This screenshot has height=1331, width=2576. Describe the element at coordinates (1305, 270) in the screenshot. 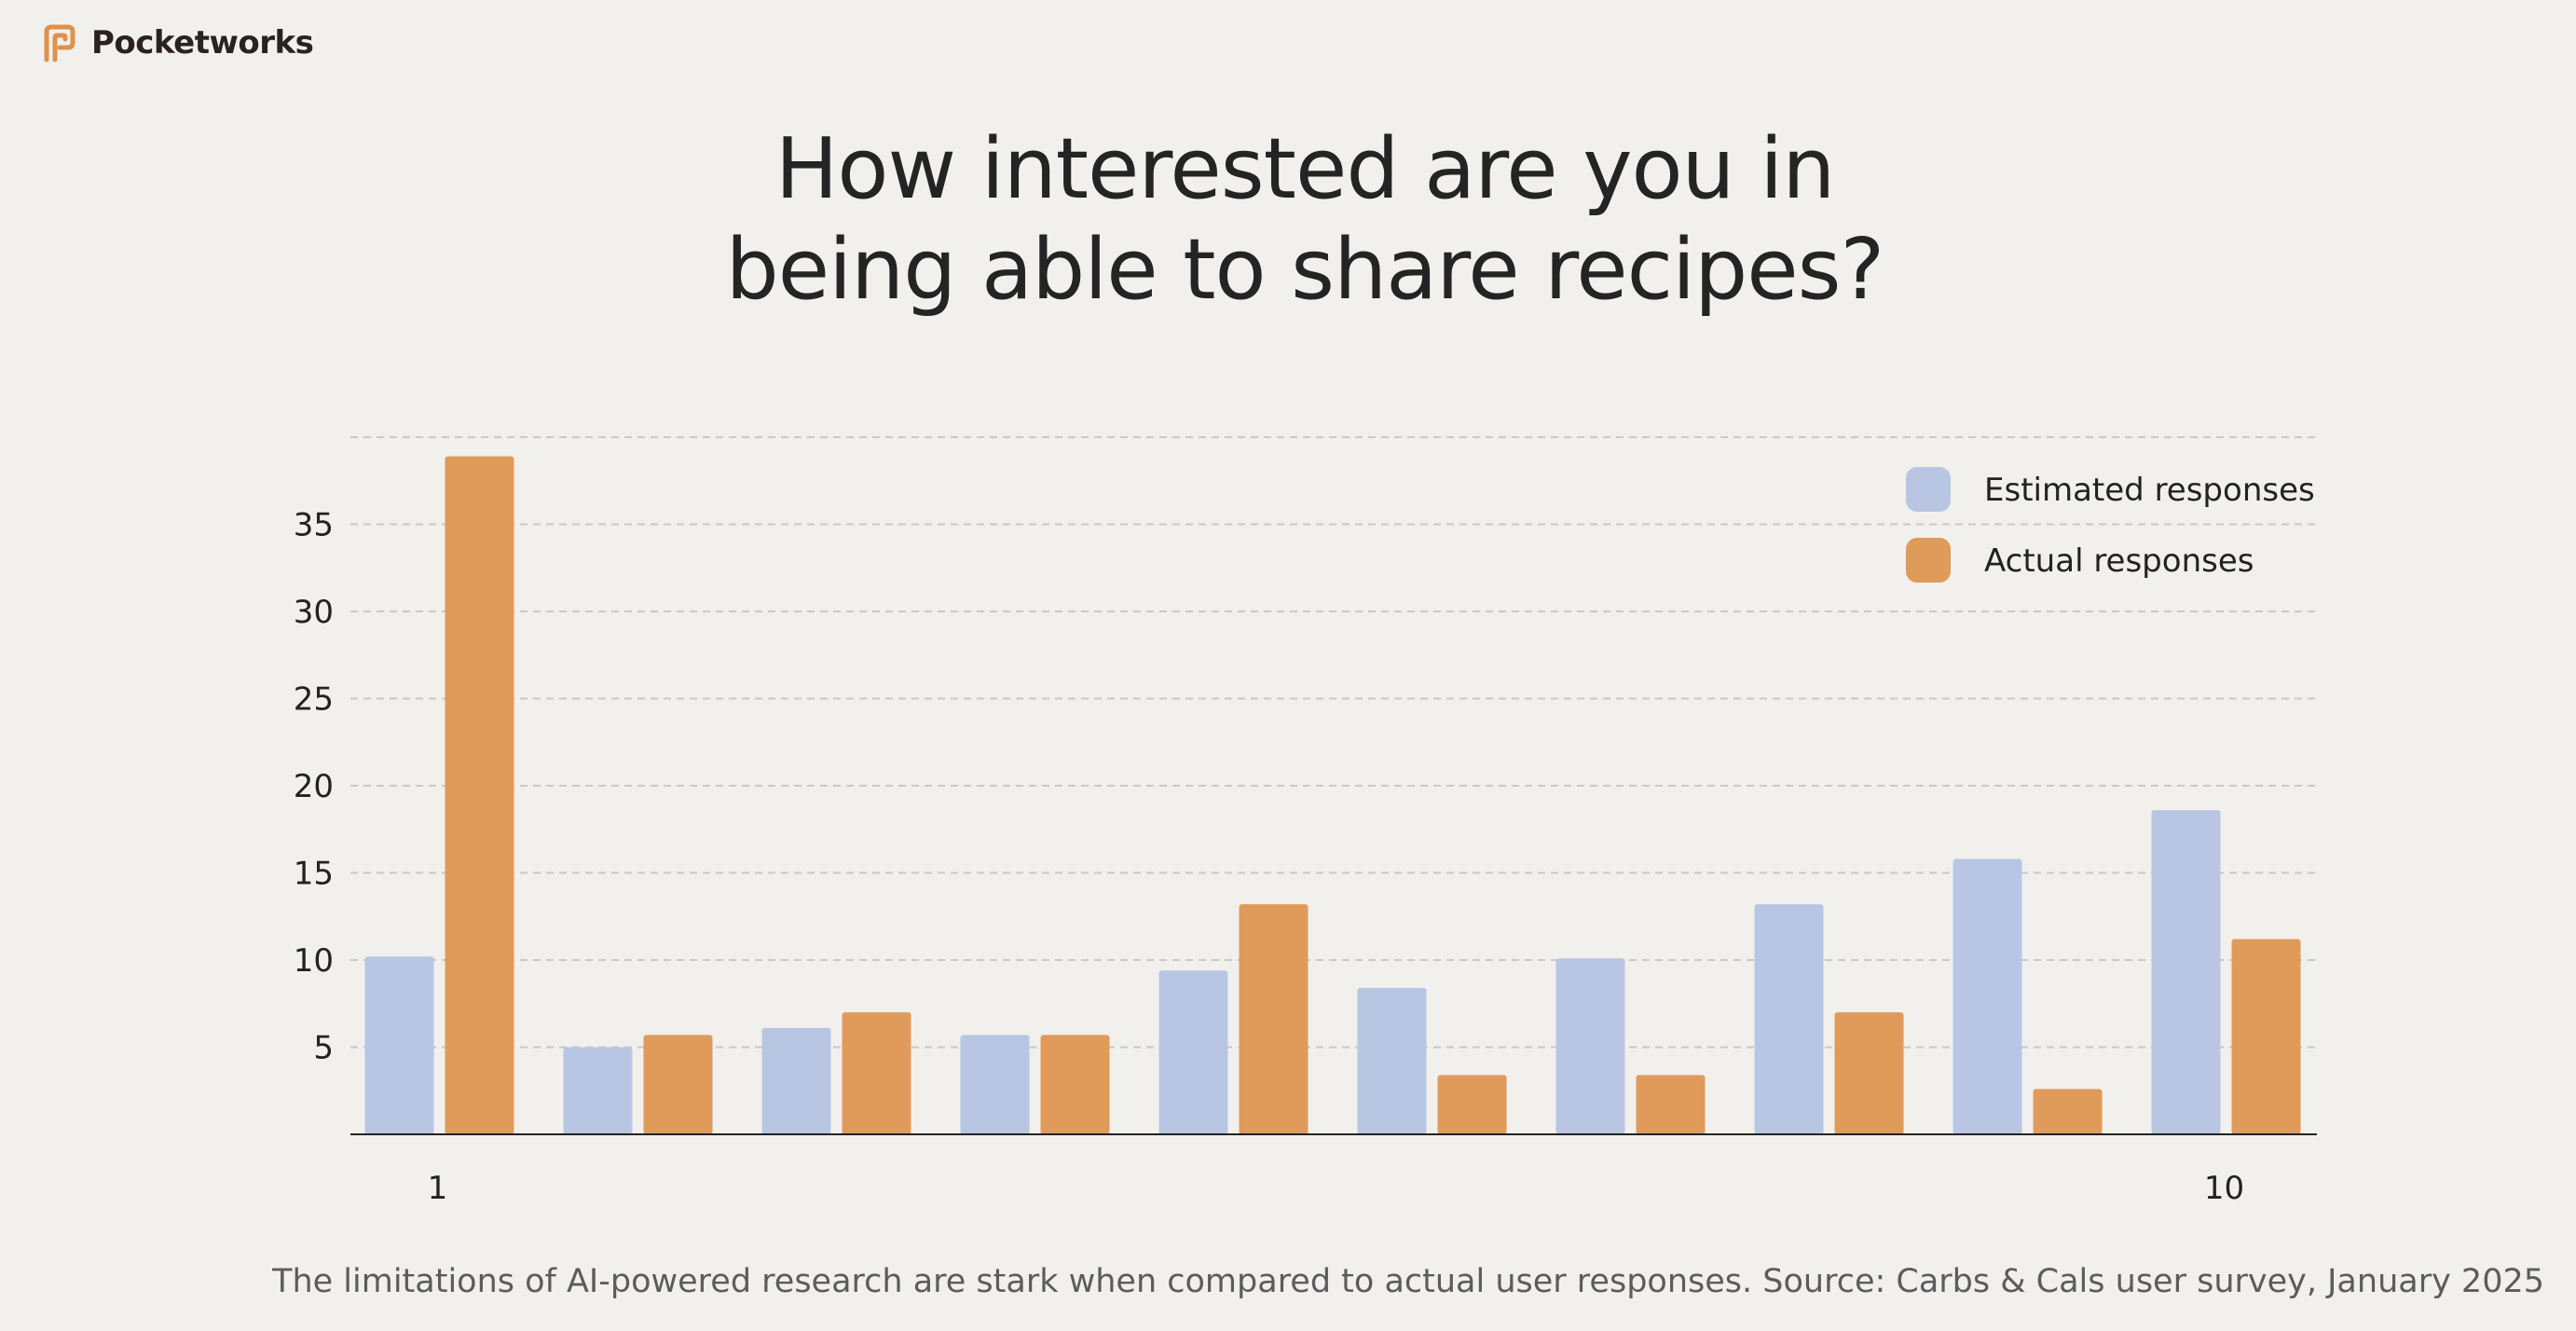

I see `chart-title-line-2: being able to share recipes?` at that location.